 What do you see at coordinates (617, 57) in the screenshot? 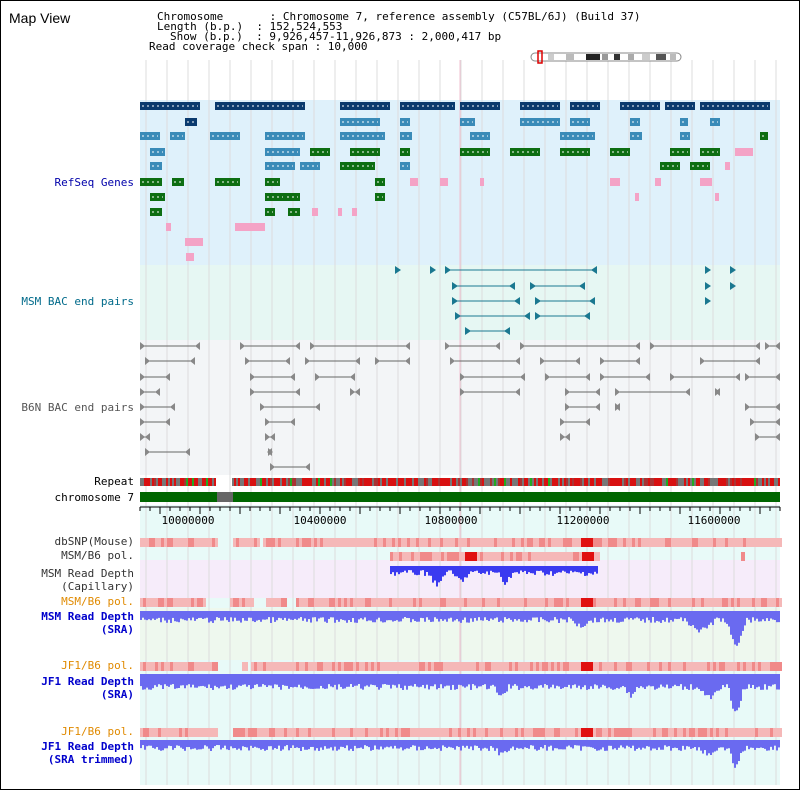
I see `ideogram-band` at bounding box center [617, 57].